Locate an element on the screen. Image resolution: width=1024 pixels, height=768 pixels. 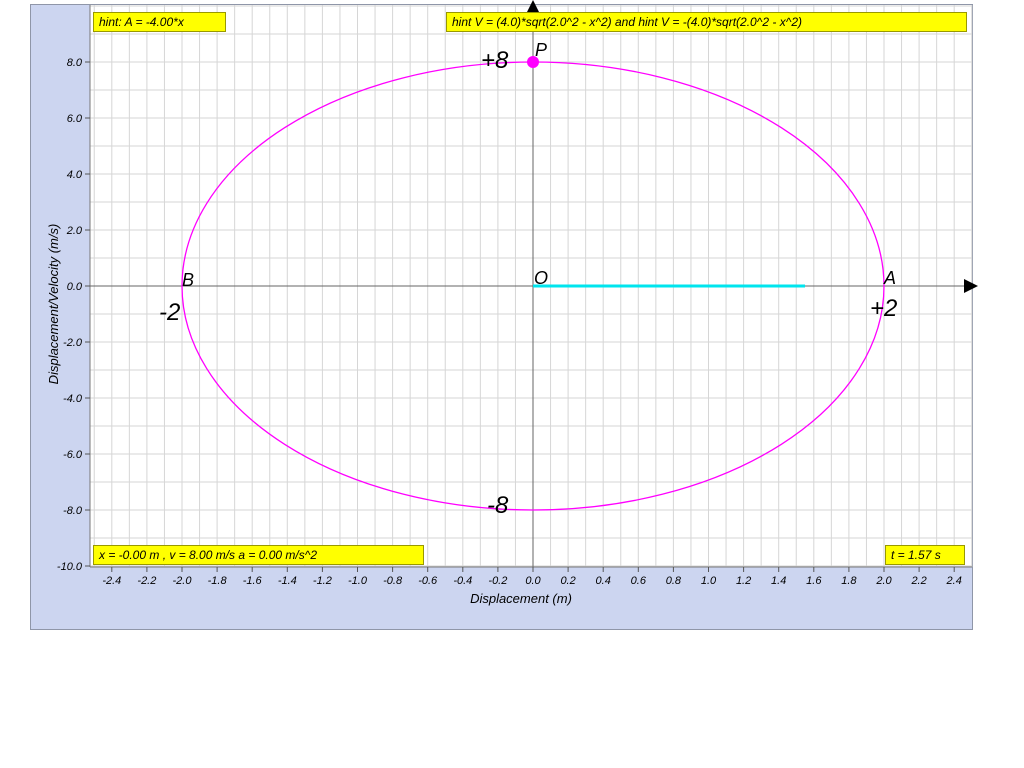
x-tick-label: 1.4 is located at coordinates (778, 581).